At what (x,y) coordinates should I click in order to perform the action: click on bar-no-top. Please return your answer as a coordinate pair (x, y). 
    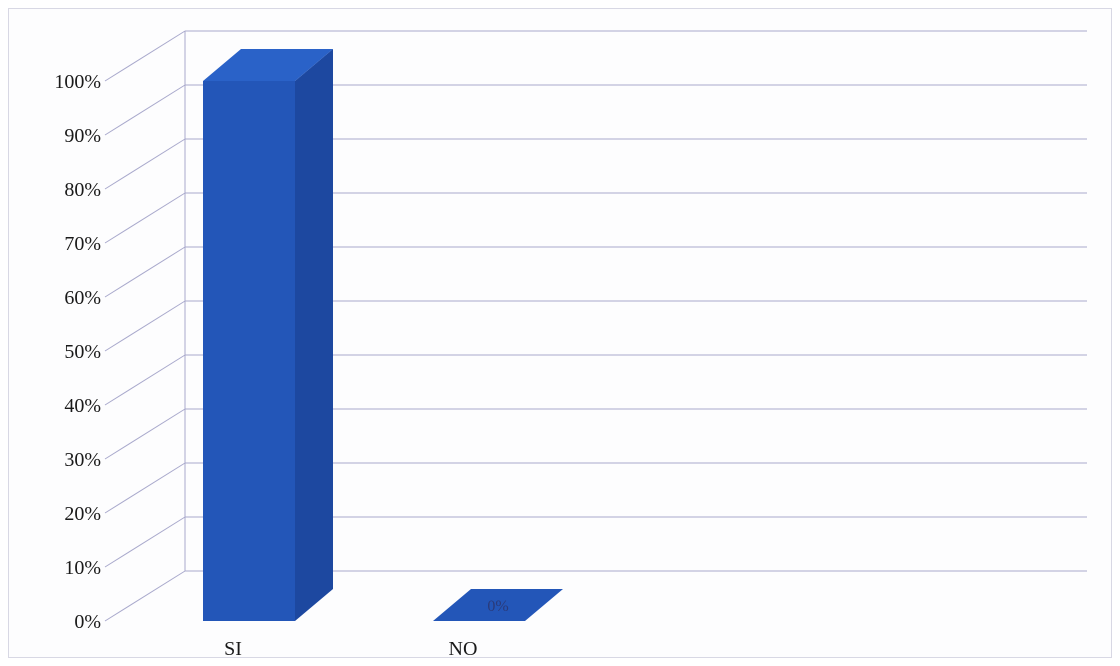
    Looking at the image, I should click on (498, 605).